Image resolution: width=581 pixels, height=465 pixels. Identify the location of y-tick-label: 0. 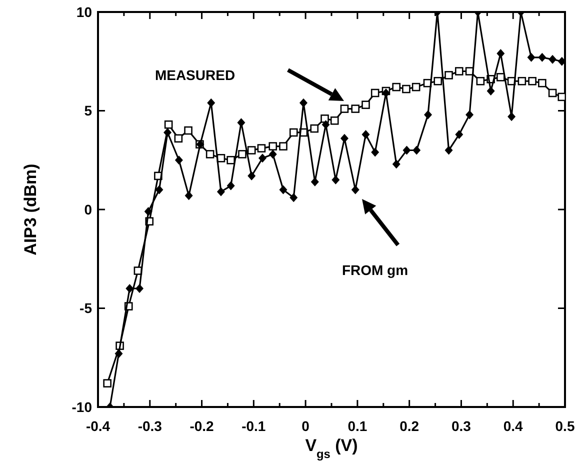
(88, 209).